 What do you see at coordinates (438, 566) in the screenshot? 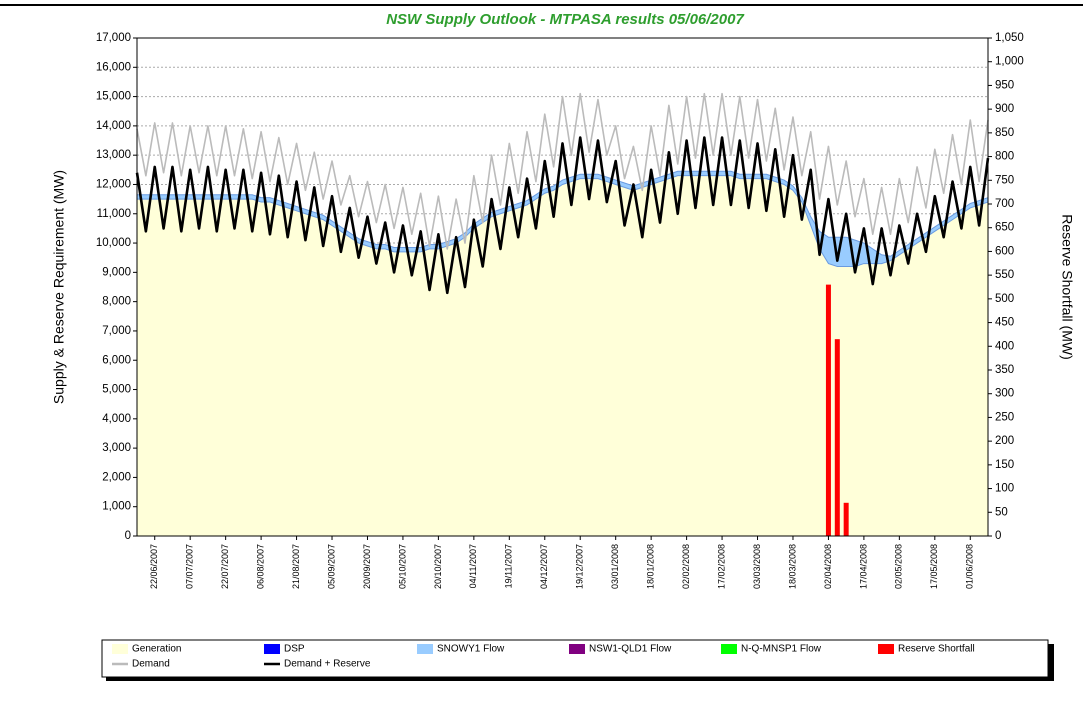
I see `x-tick-label: 20/10/2007` at bounding box center [438, 566].